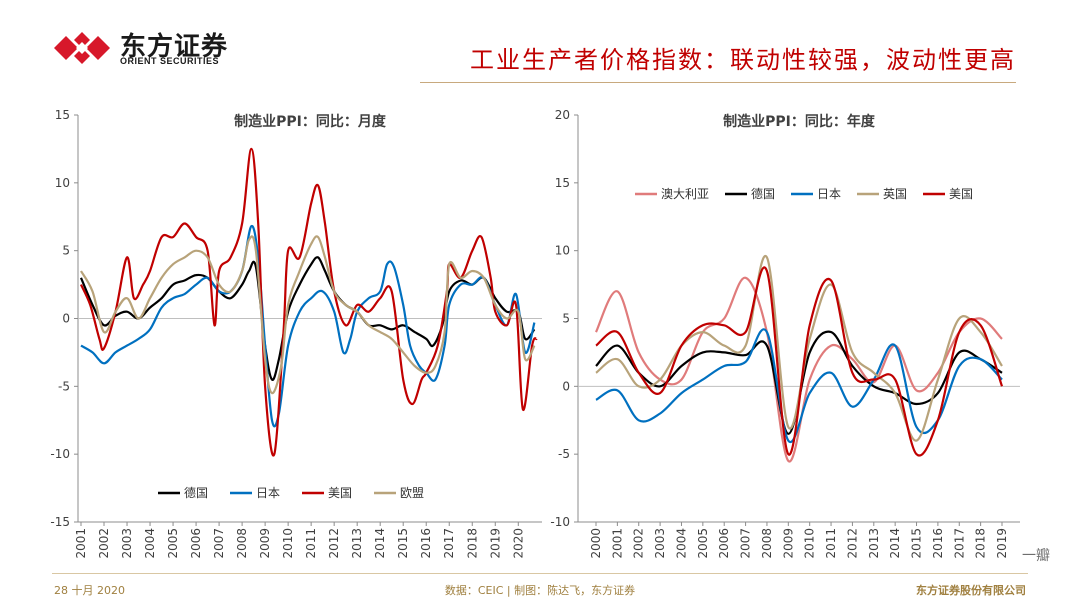 The height and width of the screenshot is (608, 1080). Describe the element at coordinates (170, 61) in the screenshot. I see `brand-name-en: ORIENT SECURITIES` at that location.